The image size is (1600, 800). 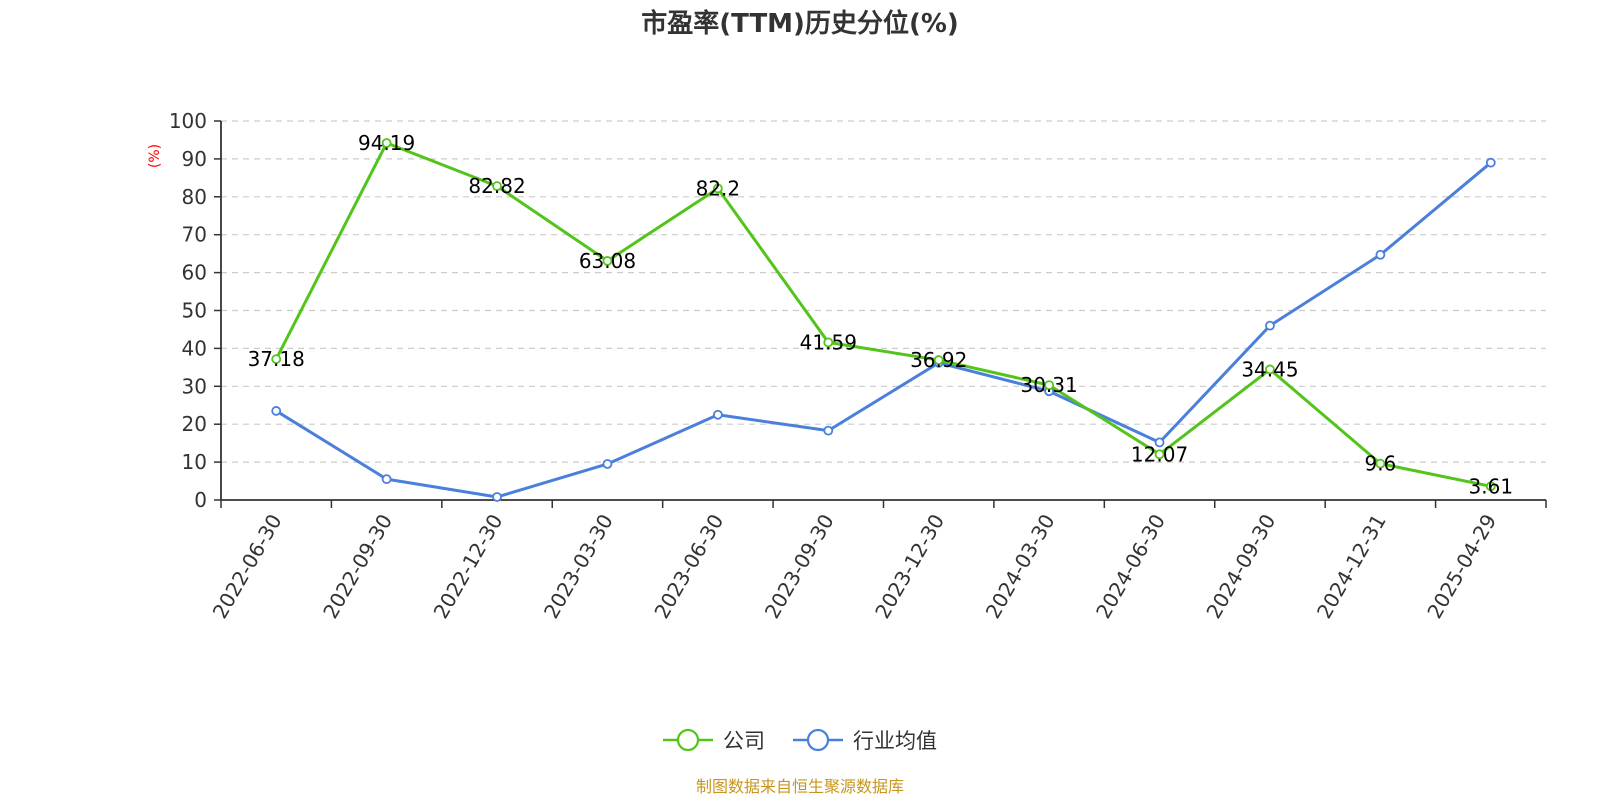 I want to click on y-tick-label: 30, so click(x=194, y=386).